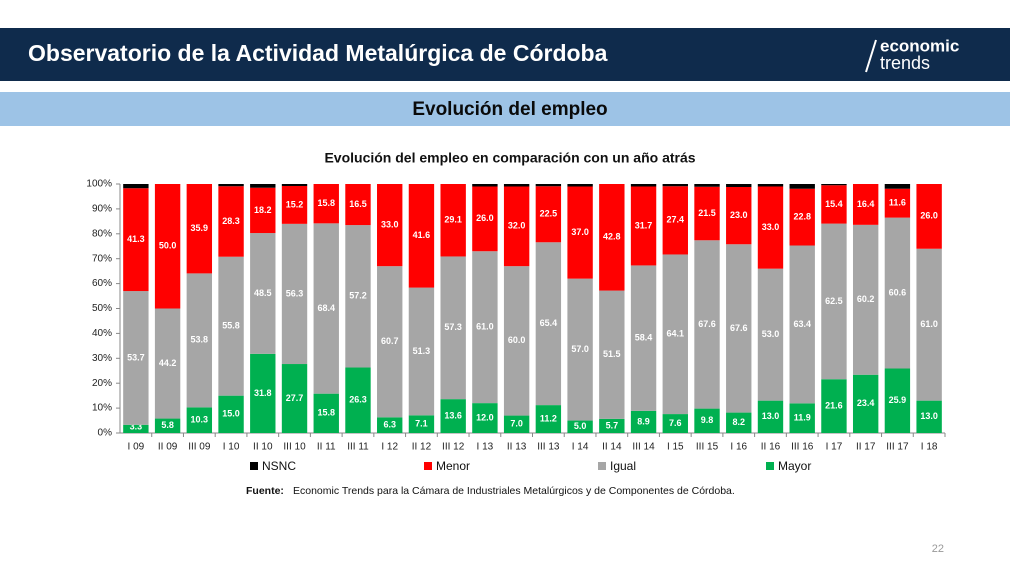  I want to click on data-label: 15.0, so click(231, 414).